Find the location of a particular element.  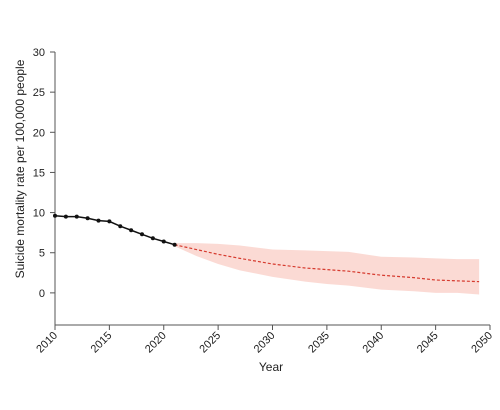

x-tick-label: 2015 is located at coordinates (102, 343).